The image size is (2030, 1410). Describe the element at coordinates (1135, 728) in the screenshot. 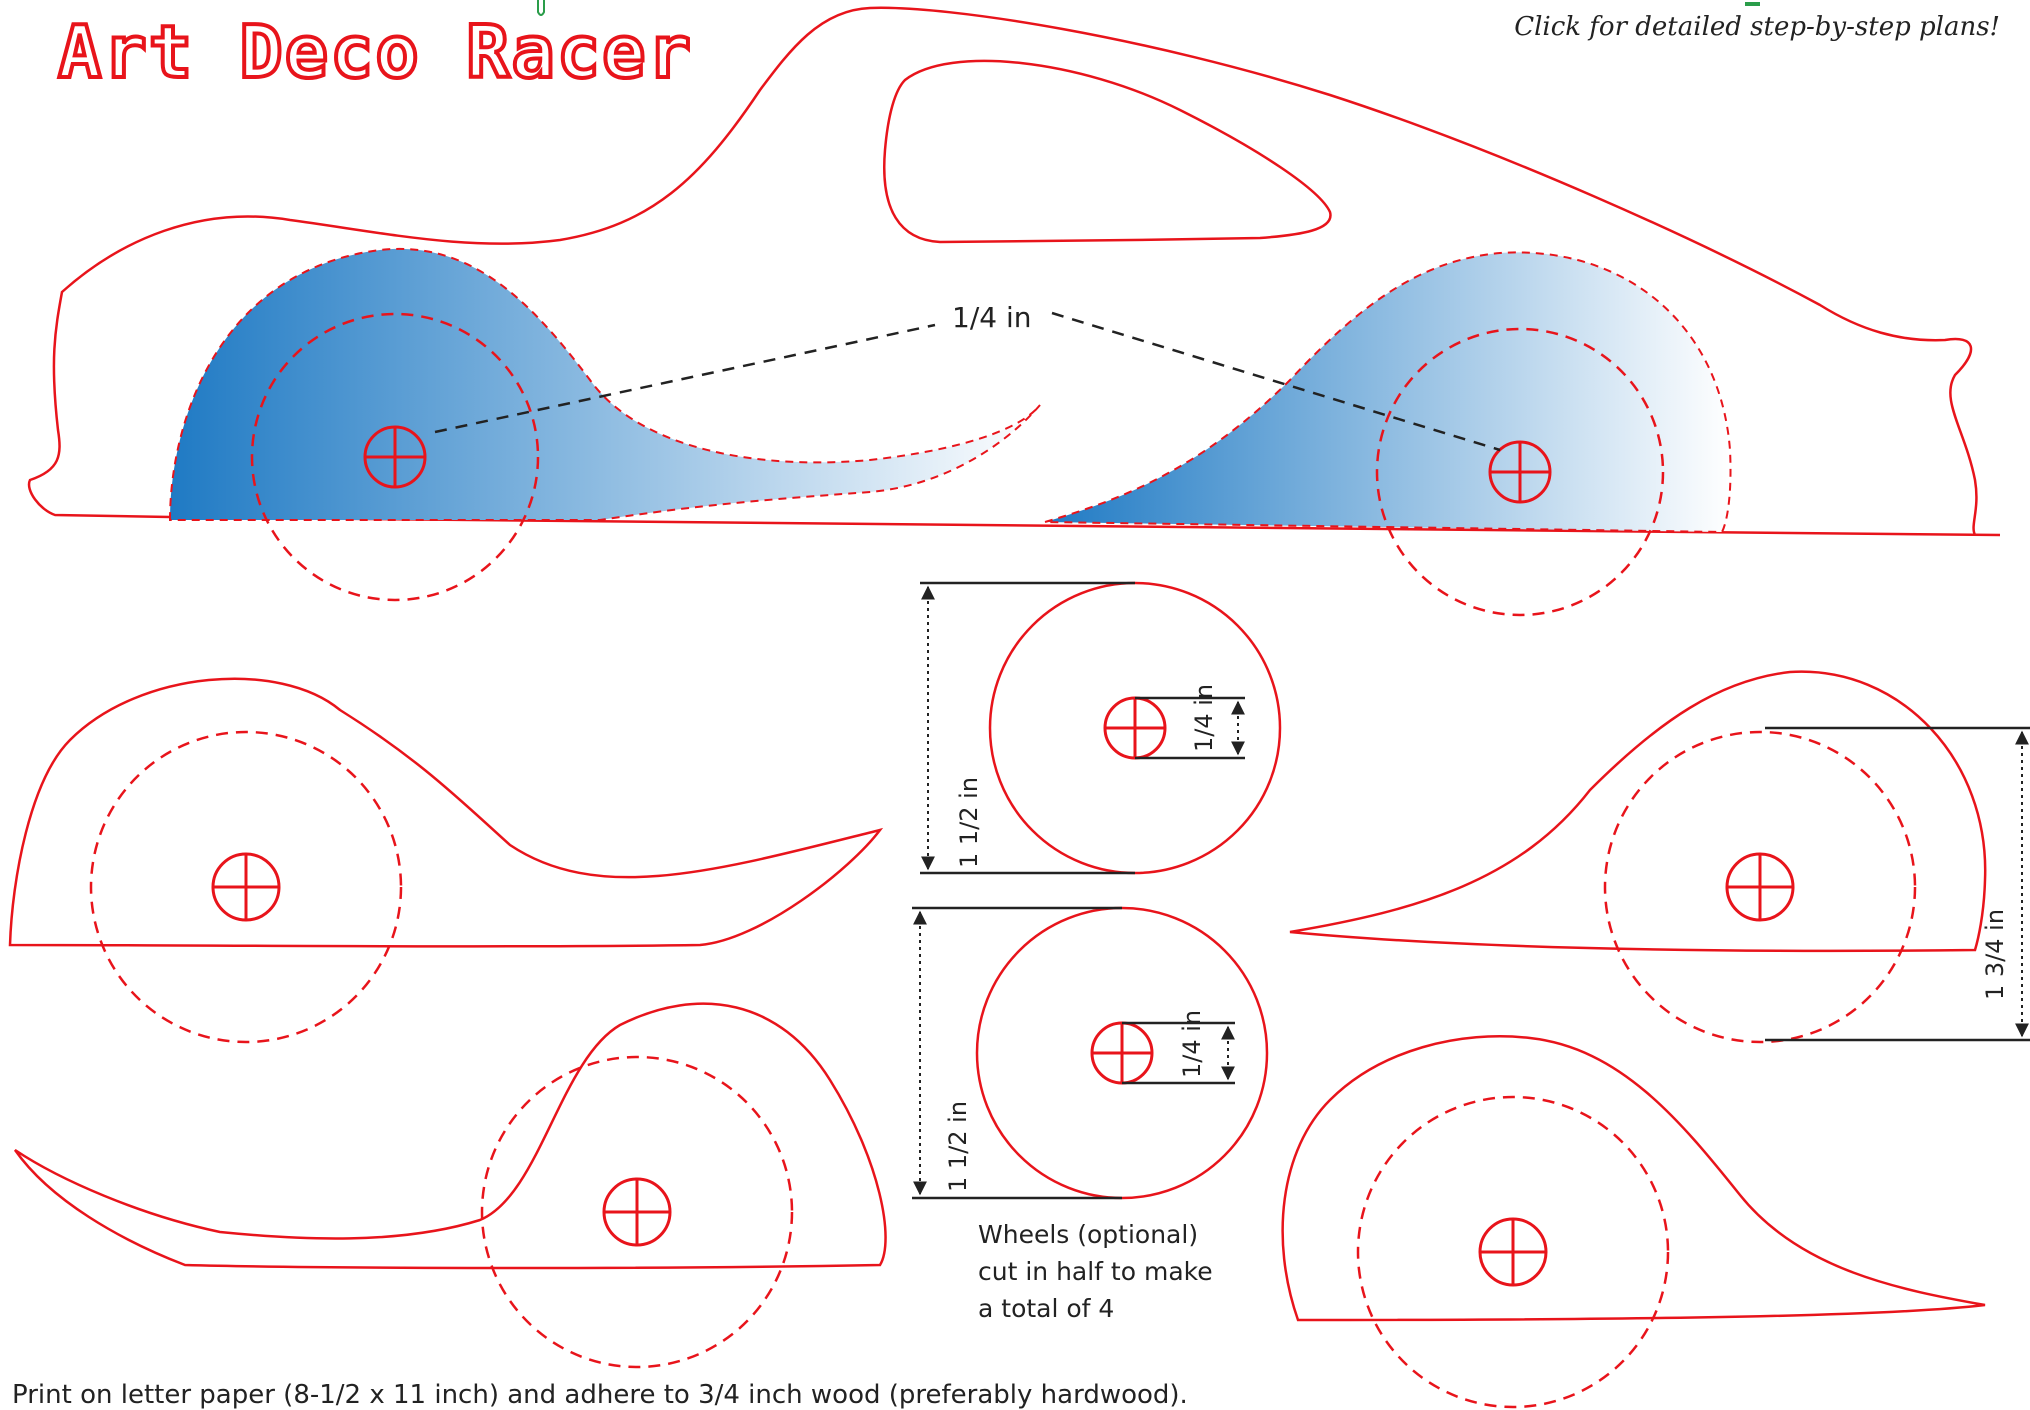

I see `wheel-large-axle-hole` at that location.